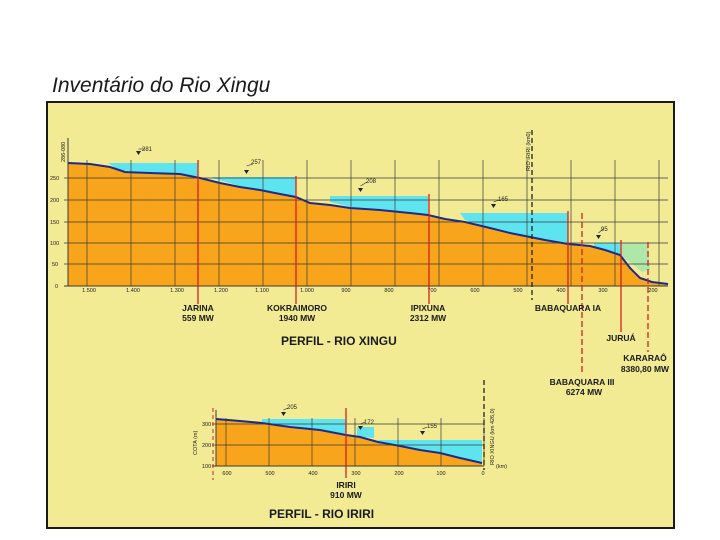  I want to click on xingu-axis-top-label: 286-080, so click(64, 152).